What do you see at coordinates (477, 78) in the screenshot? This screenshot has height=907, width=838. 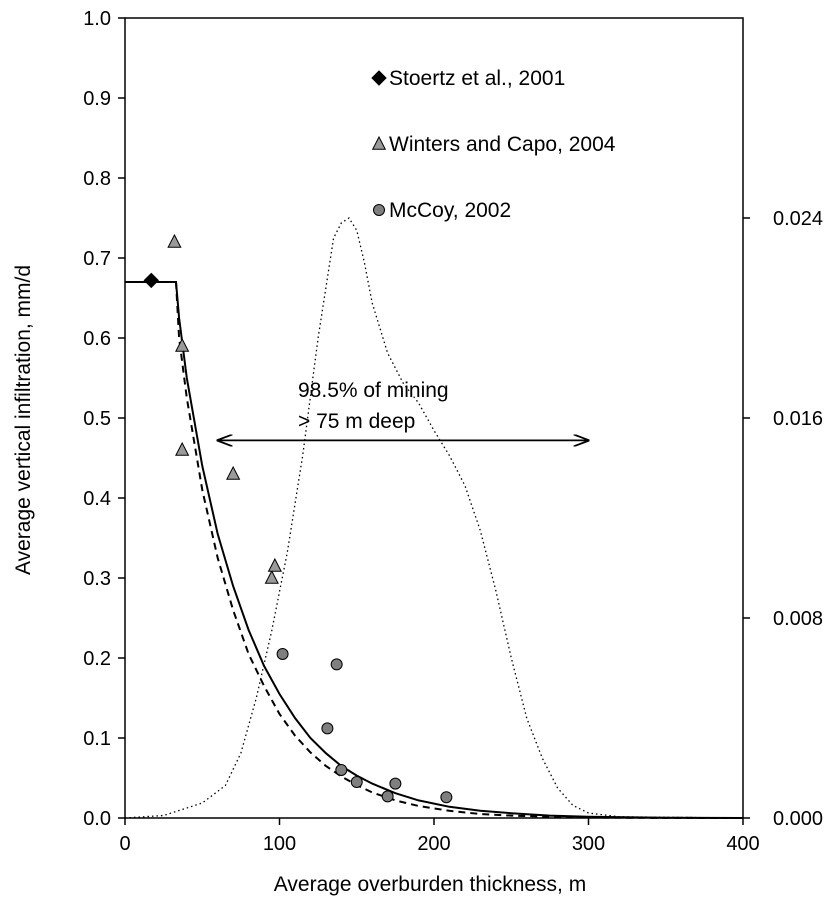 I see `legend-label-stoertz: Stoertz et al., 2001` at bounding box center [477, 78].